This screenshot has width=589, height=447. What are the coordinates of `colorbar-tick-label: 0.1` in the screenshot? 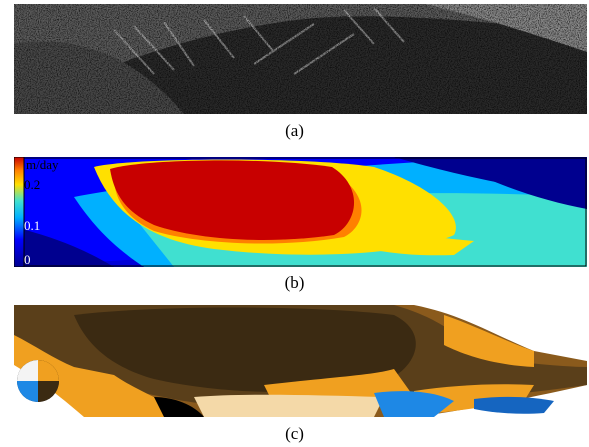 It's located at (32, 225).